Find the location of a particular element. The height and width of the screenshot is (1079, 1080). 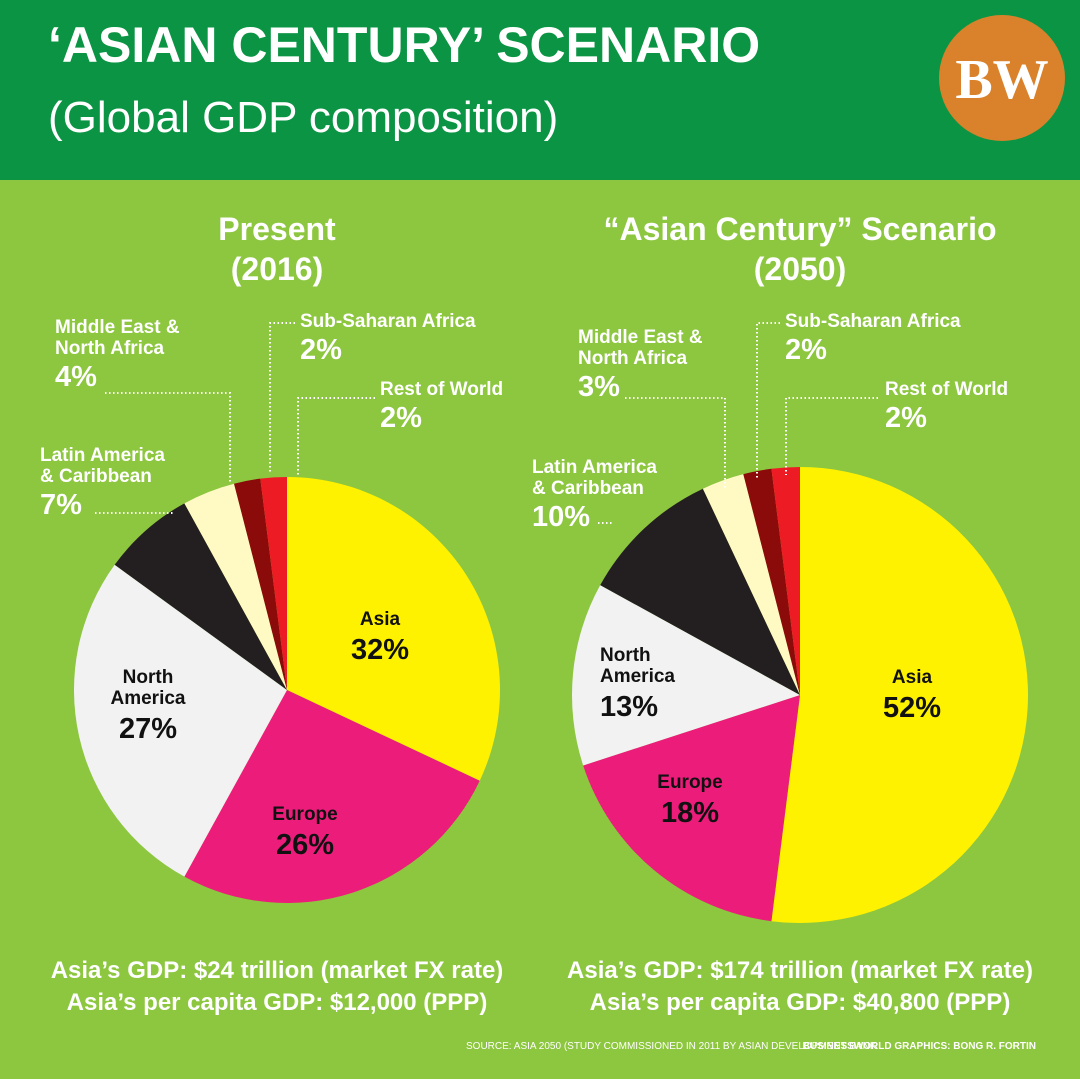

value-label: 3% is located at coordinates (599, 387).